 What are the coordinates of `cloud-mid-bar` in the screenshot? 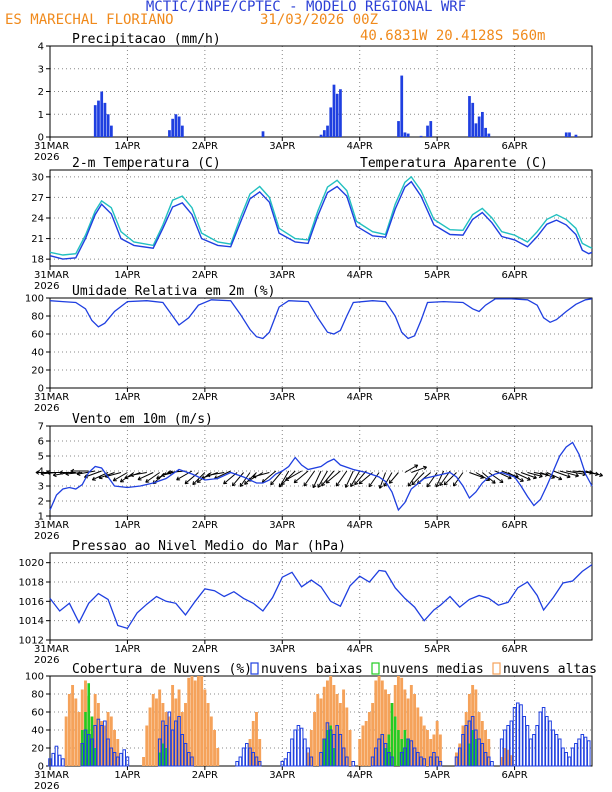 It's located at (85, 739).